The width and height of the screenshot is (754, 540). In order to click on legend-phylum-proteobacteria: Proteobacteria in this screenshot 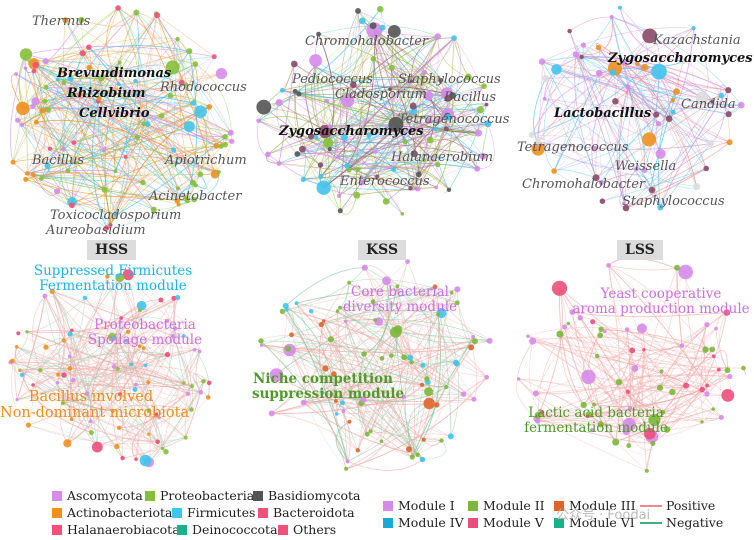, I will do `click(199, 495)`.